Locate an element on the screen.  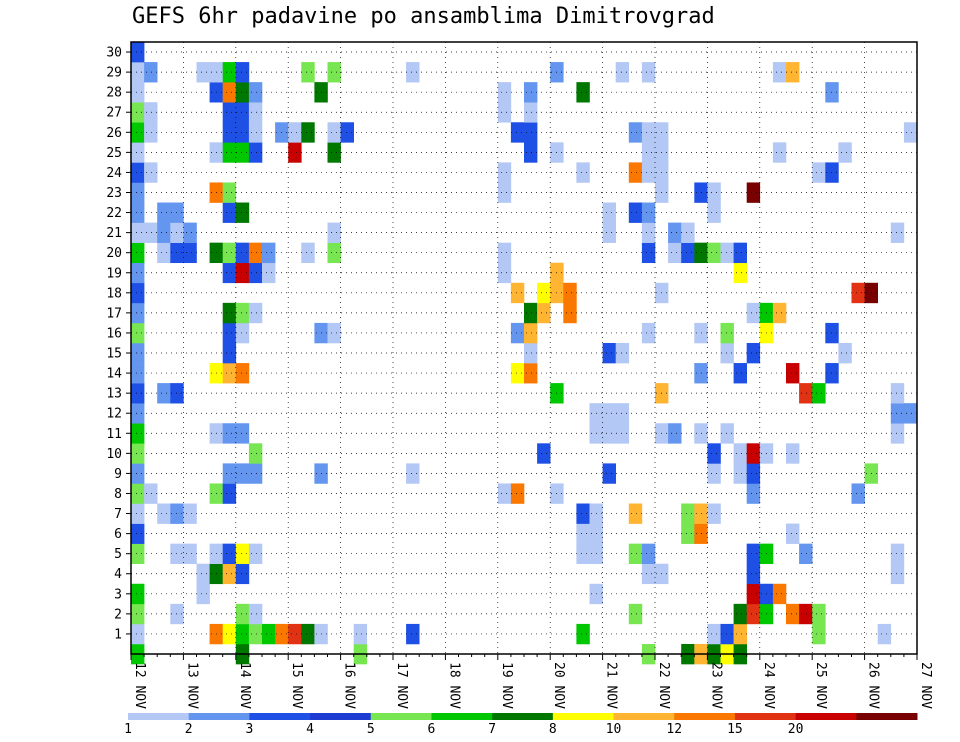
y-tick-label: 30 is located at coordinates (114, 53).